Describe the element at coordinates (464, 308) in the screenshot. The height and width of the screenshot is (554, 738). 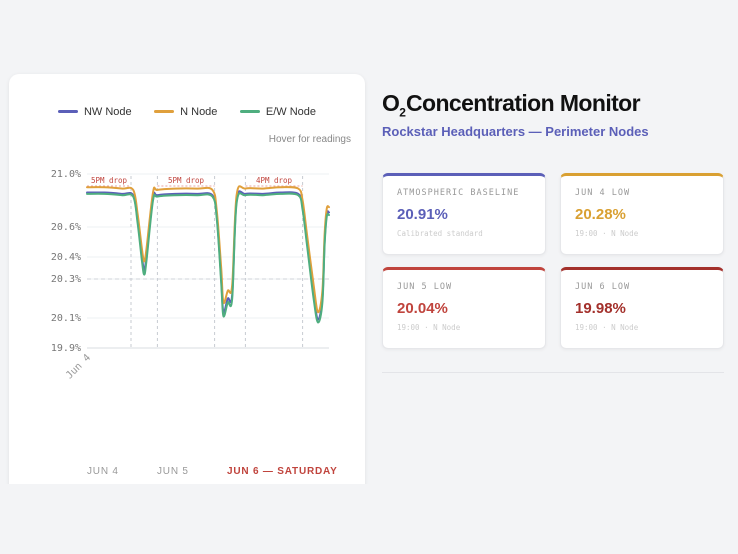
I see `stat-card-jun5: JUN 5 LOW 20.04% 19:00 · N Node` at that location.